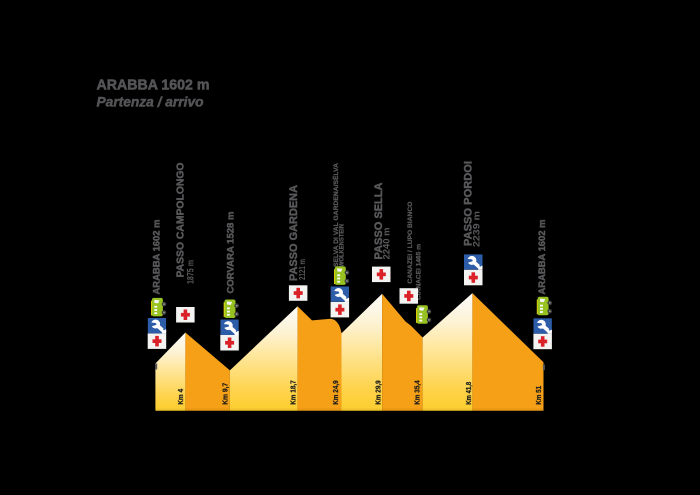 Image resolution: width=700 pixels, height=495 pixels. I want to click on svg-text: Km 24,9, so click(336, 392).